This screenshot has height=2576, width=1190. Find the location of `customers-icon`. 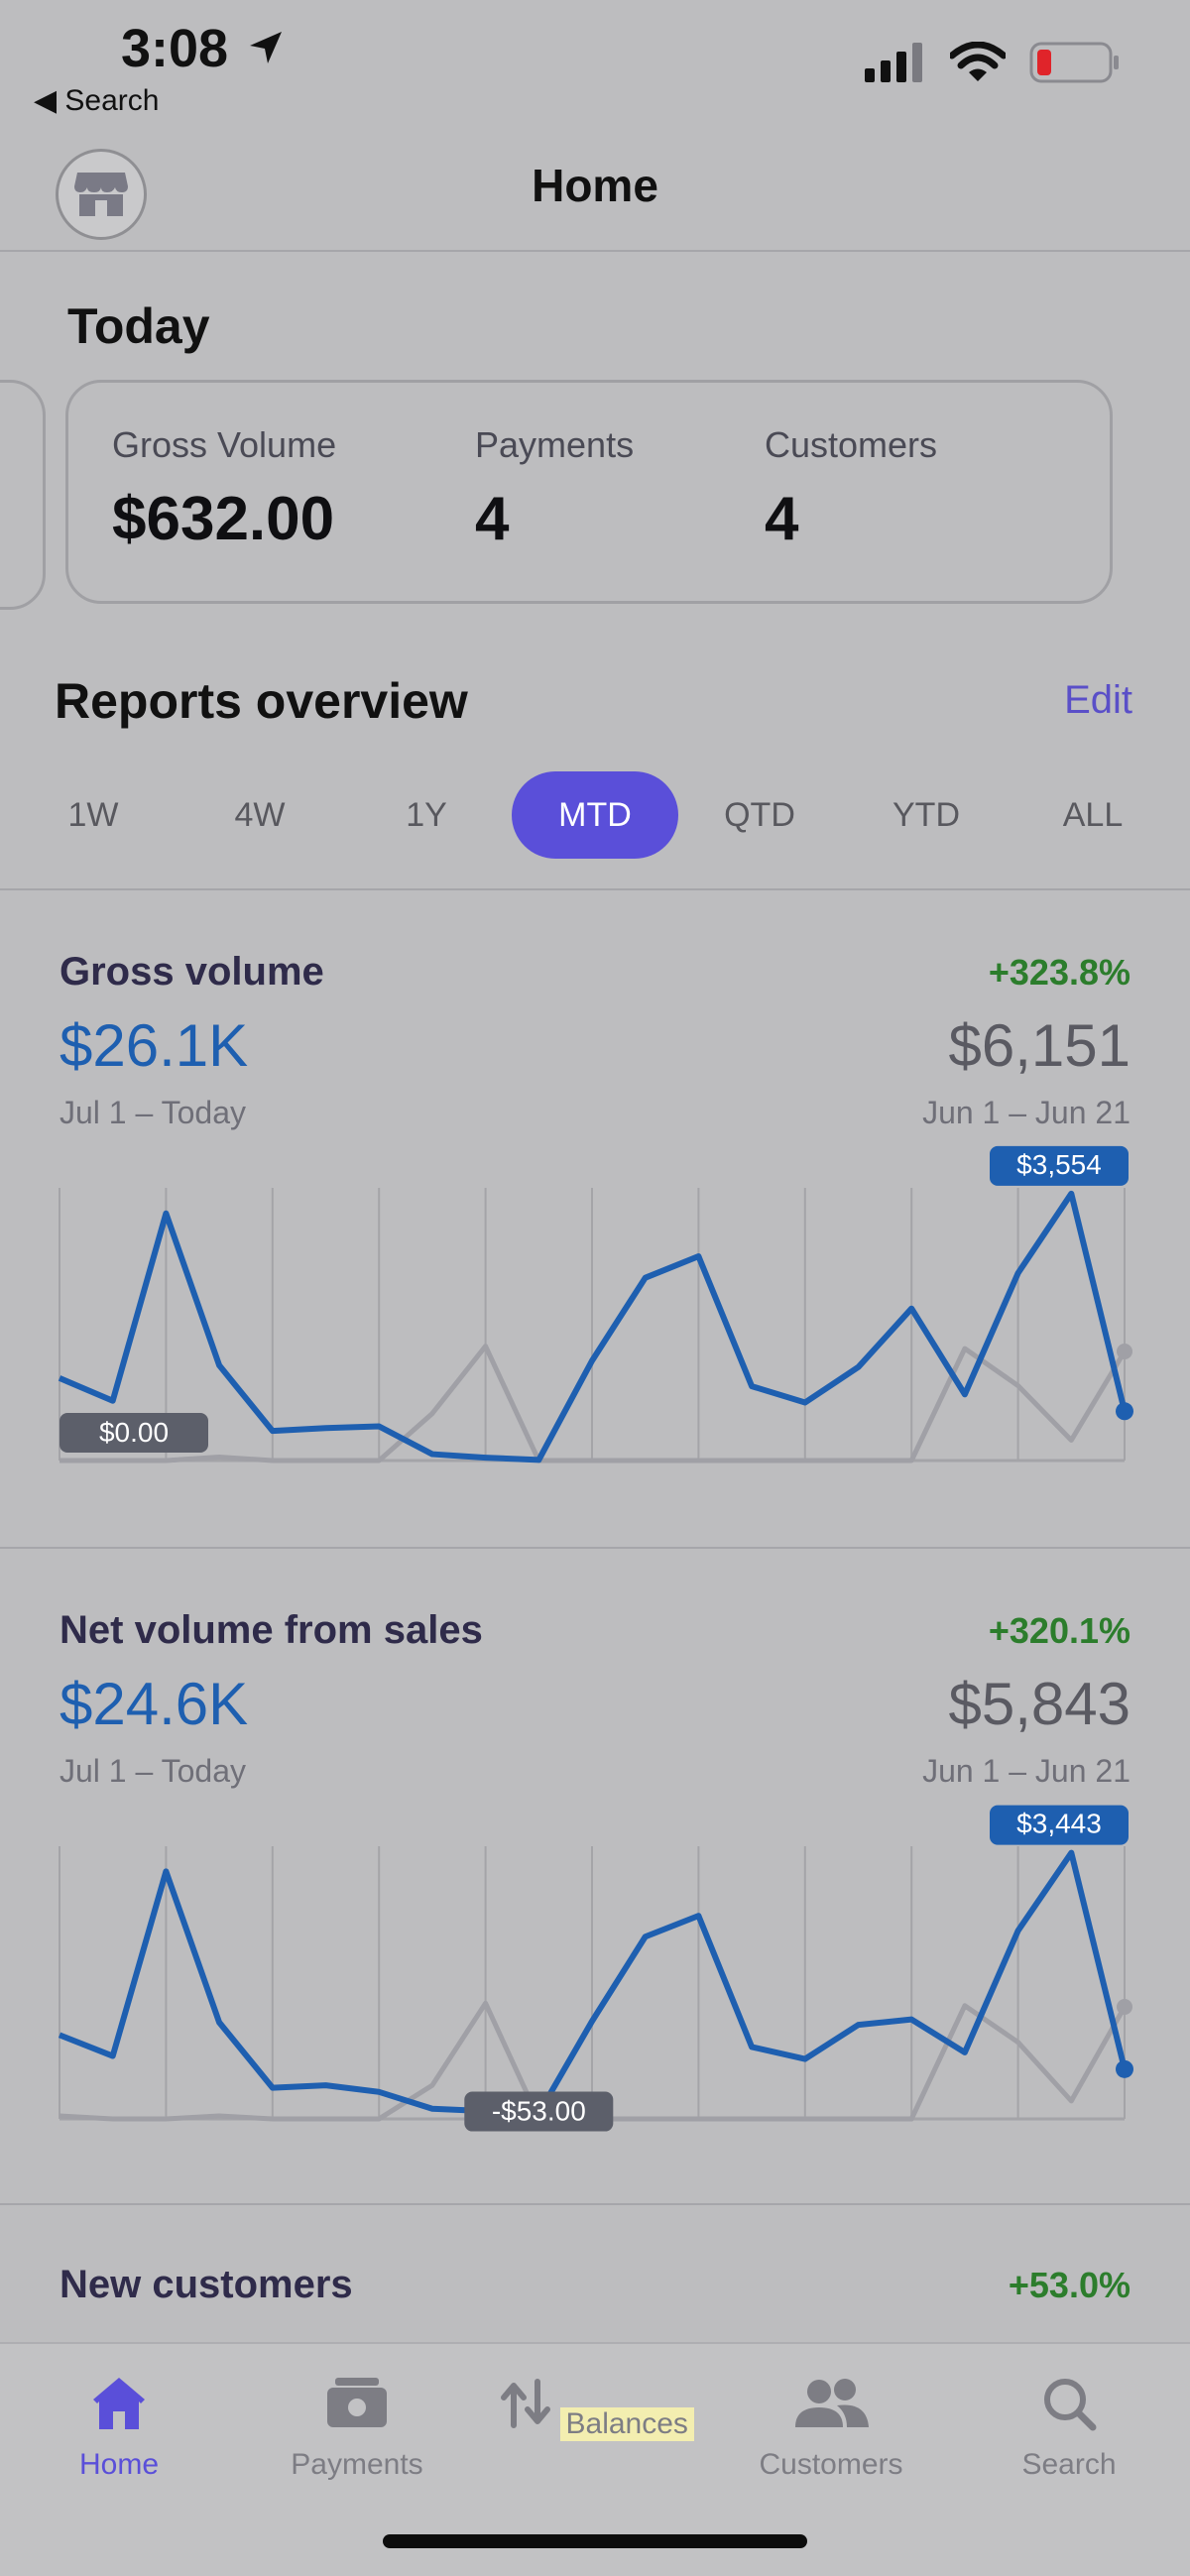

customers-icon is located at coordinates (832, 2403).